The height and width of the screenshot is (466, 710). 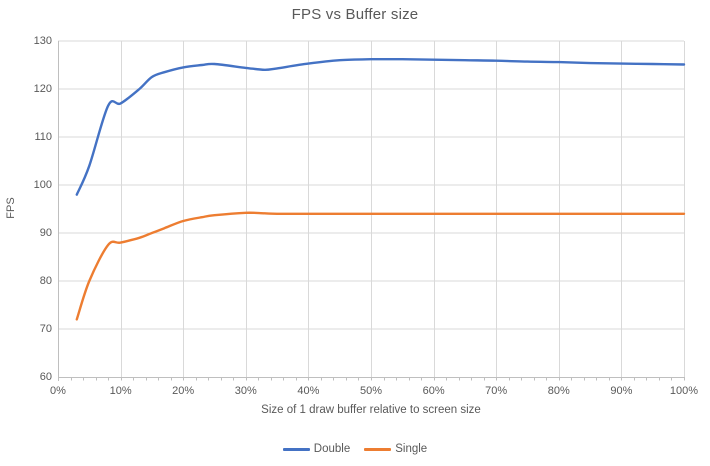 I want to click on y-tick-label: 100, so click(x=42, y=185).